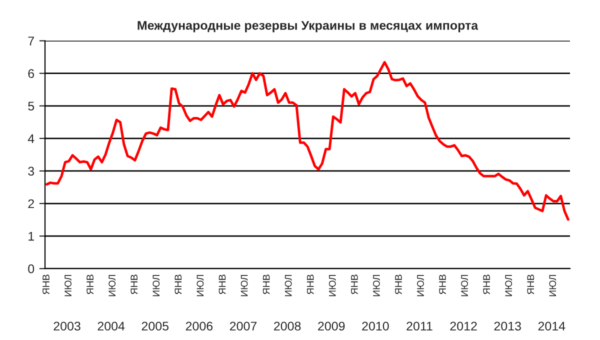  What do you see at coordinates (308, 26) in the screenshot?
I see `chart-title: Международные резервы Украины в месяцах импорта` at bounding box center [308, 26].